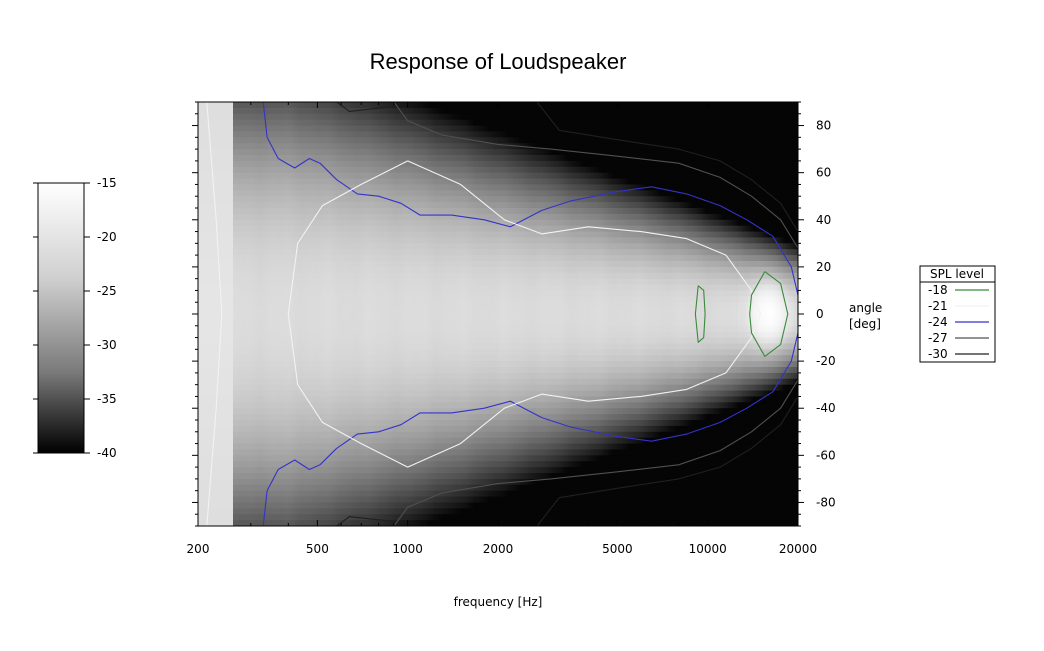 This screenshot has height=651, width=1044. What do you see at coordinates (107, 291) in the screenshot?
I see `colorbar-tick-label: -25` at bounding box center [107, 291].